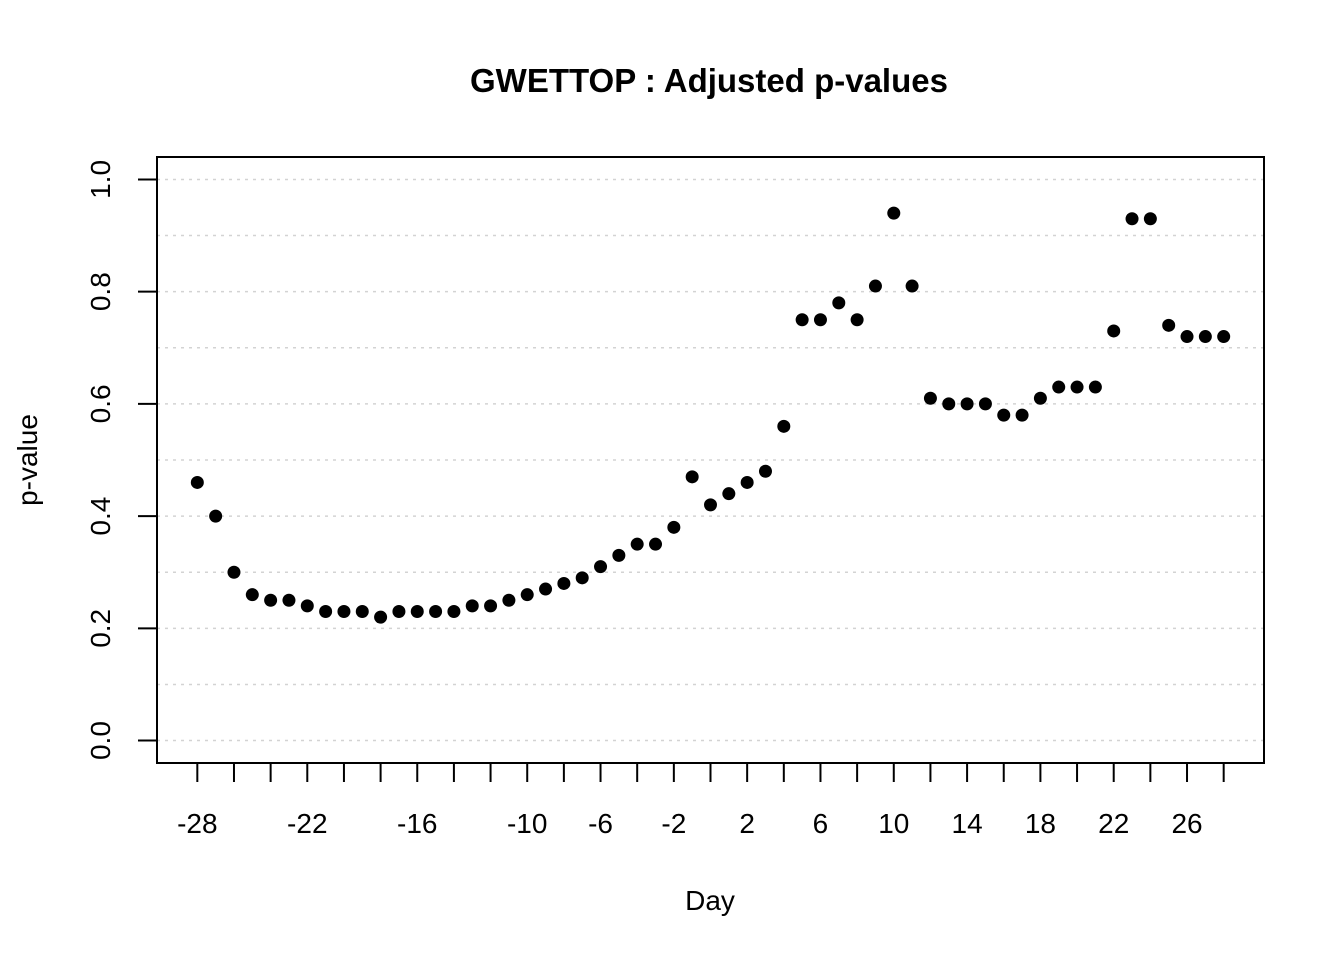  Describe the element at coordinates (821, 823) in the screenshot. I see `x-tick-label: 6` at that location.